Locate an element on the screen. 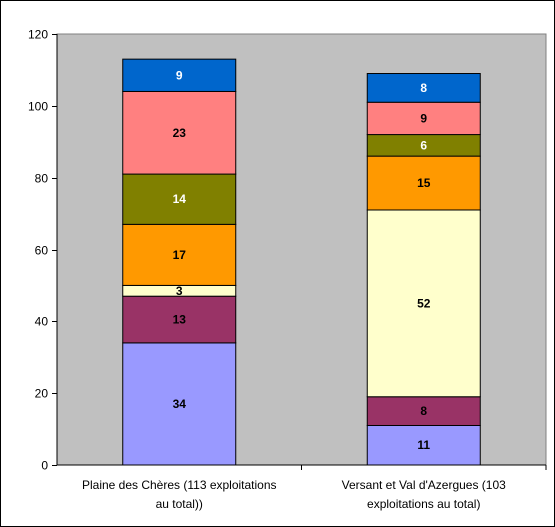 The image size is (555, 527). data-label: 17 is located at coordinates (180, 255).